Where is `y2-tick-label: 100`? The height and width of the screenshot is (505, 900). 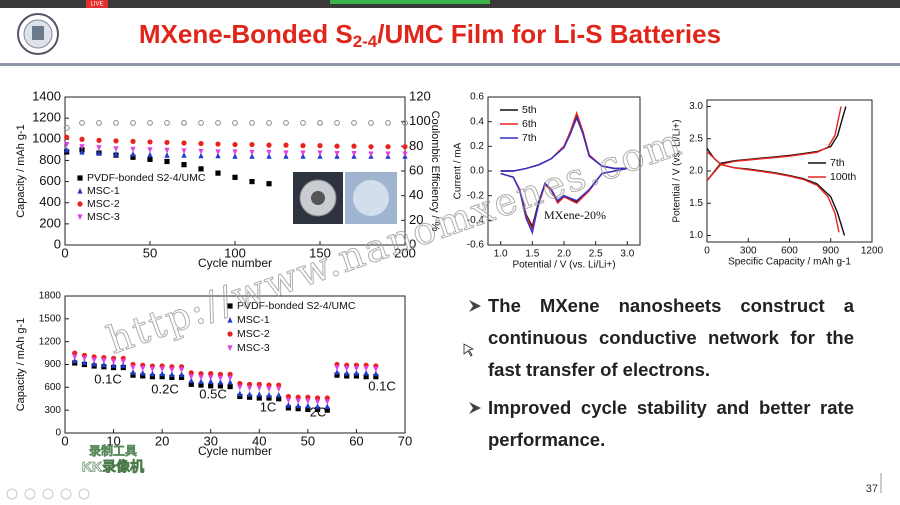
y2-tick-label: 100 is located at coordinates (420, 120).